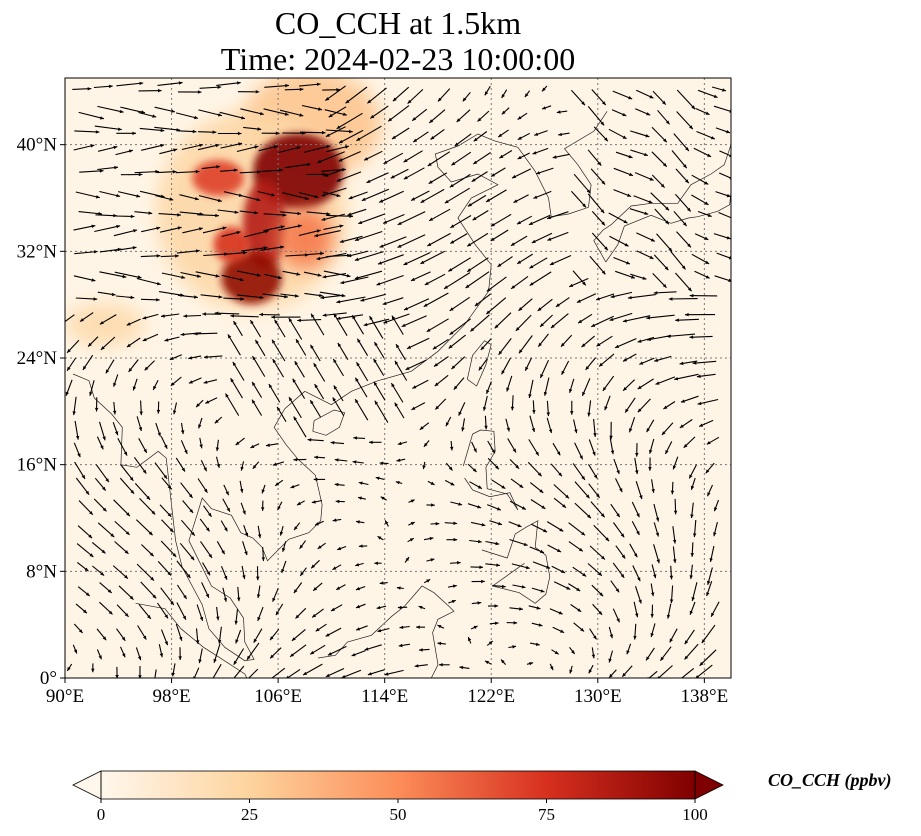  I want to click on plume-blob, so click(231, 244).